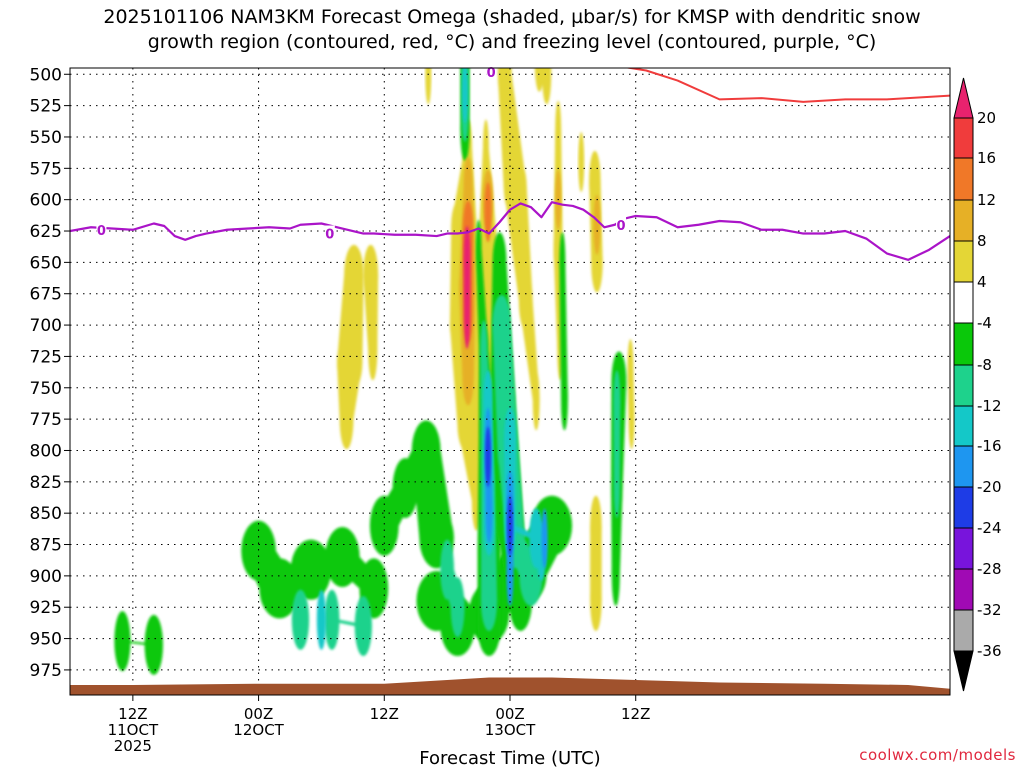 The width and height of the screenshot is (1024, 768). Describe the element at coordinates (46, 75) in the screenshot. I see `y-tick-label-500: 500` at that location.